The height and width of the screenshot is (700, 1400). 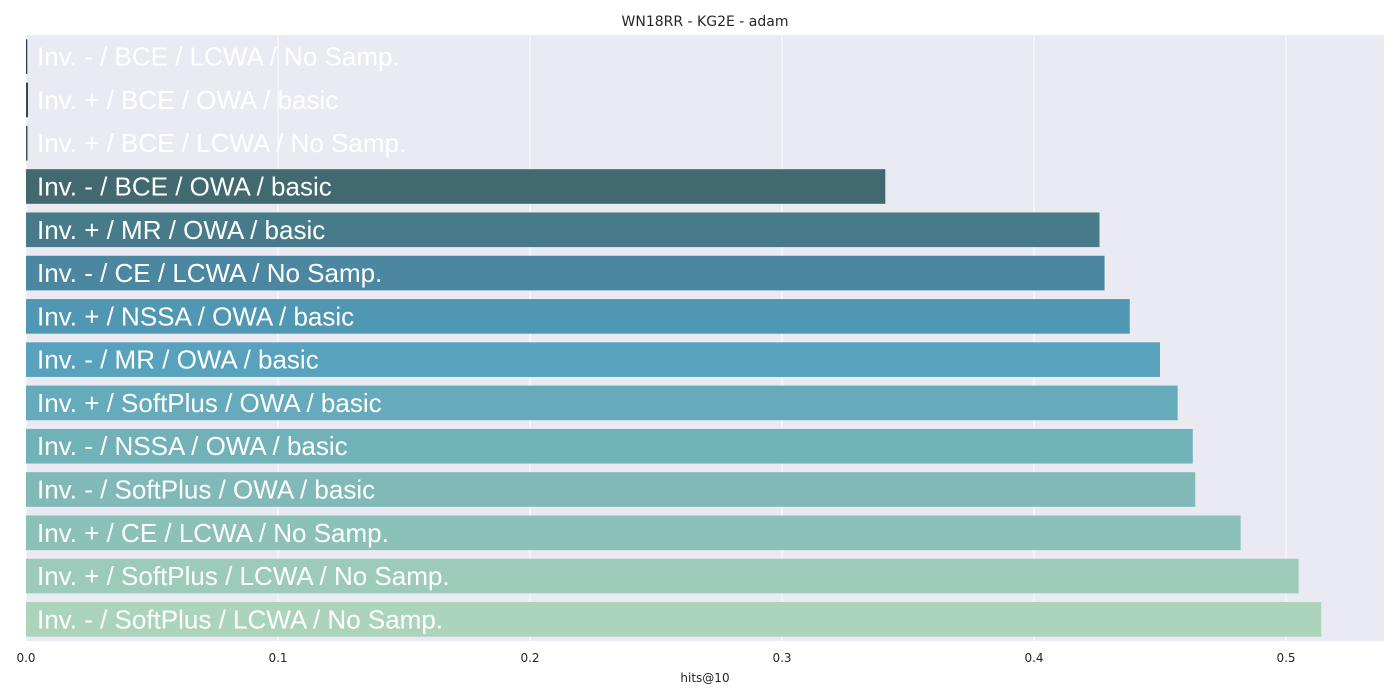 What do you see at coordinates (221, 143) in the screenshot?
I see `bar-category-label: Inv. + / BCE / LCWA / No Samp.` at bounding box center [221, 143].